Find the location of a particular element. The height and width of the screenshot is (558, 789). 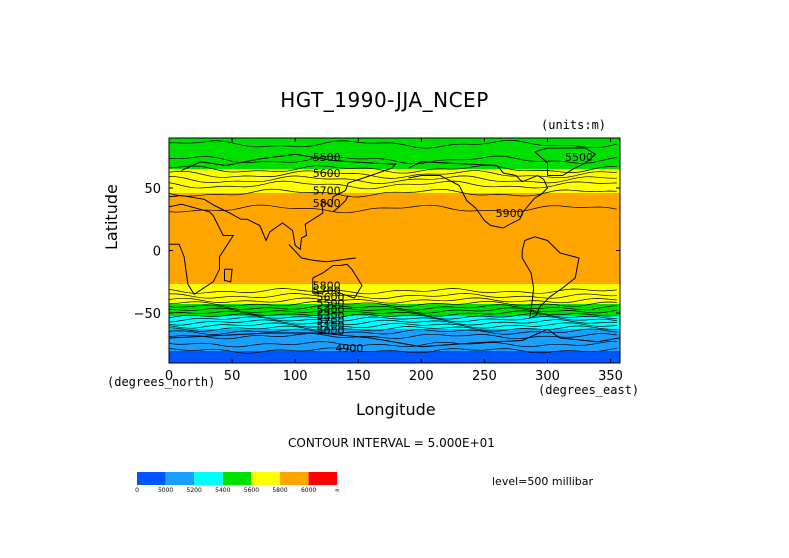

y-tick-label: −50 is located at coordinates (147, 314).